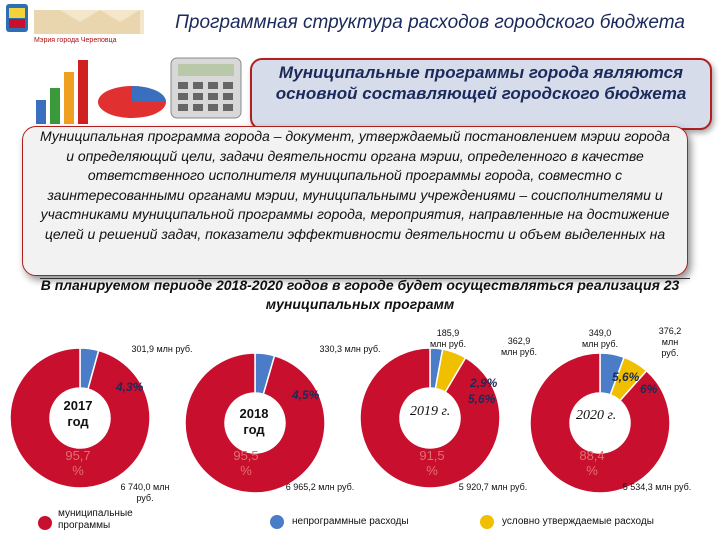  I want to click on chart-2018-nonprogram-amount: 330,3 млн руб., so click(350, 349).